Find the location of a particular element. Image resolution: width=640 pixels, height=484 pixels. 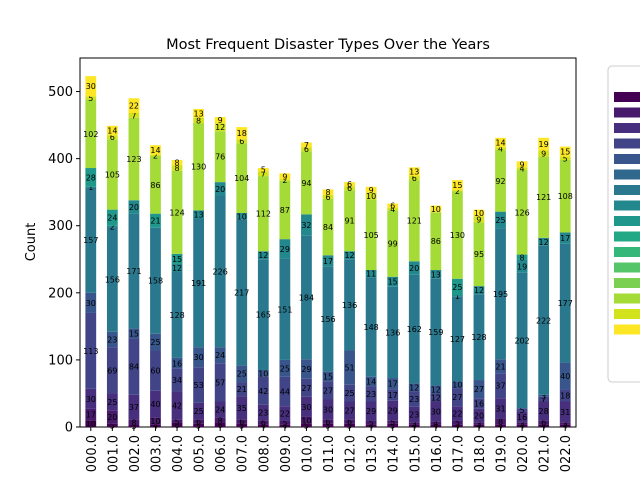

bar-segment-label: 124 is located at coordinates (176, 212).